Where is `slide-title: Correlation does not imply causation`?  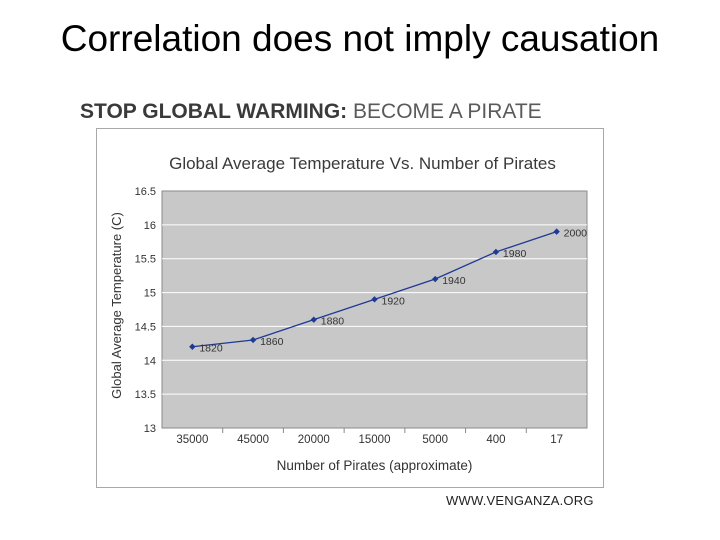
slide-title: Correlation does not imply causation is located at coordinates (360, 38).